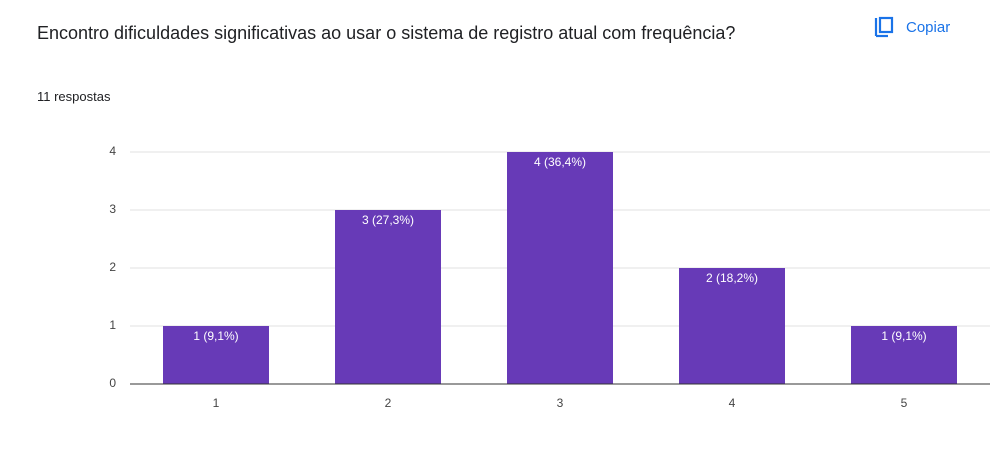 The image size is (992, 474). Describe the element at coordinates (904, 403) in the screenshot. I see `x-tick-label: 5` at that location.